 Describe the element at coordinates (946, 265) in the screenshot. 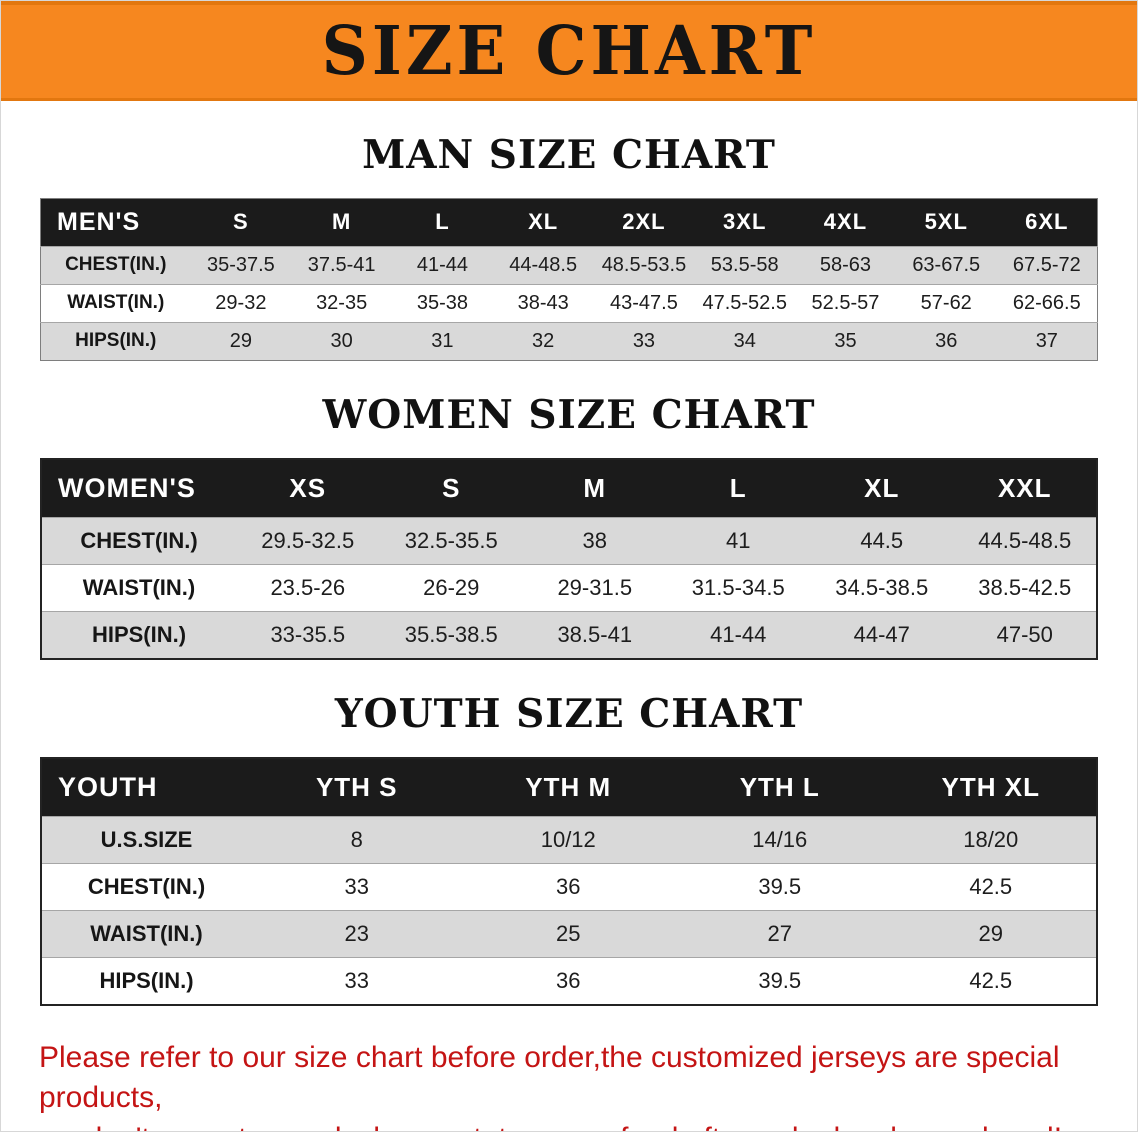

I see `measurement-cell: 63-67.5` at that location.